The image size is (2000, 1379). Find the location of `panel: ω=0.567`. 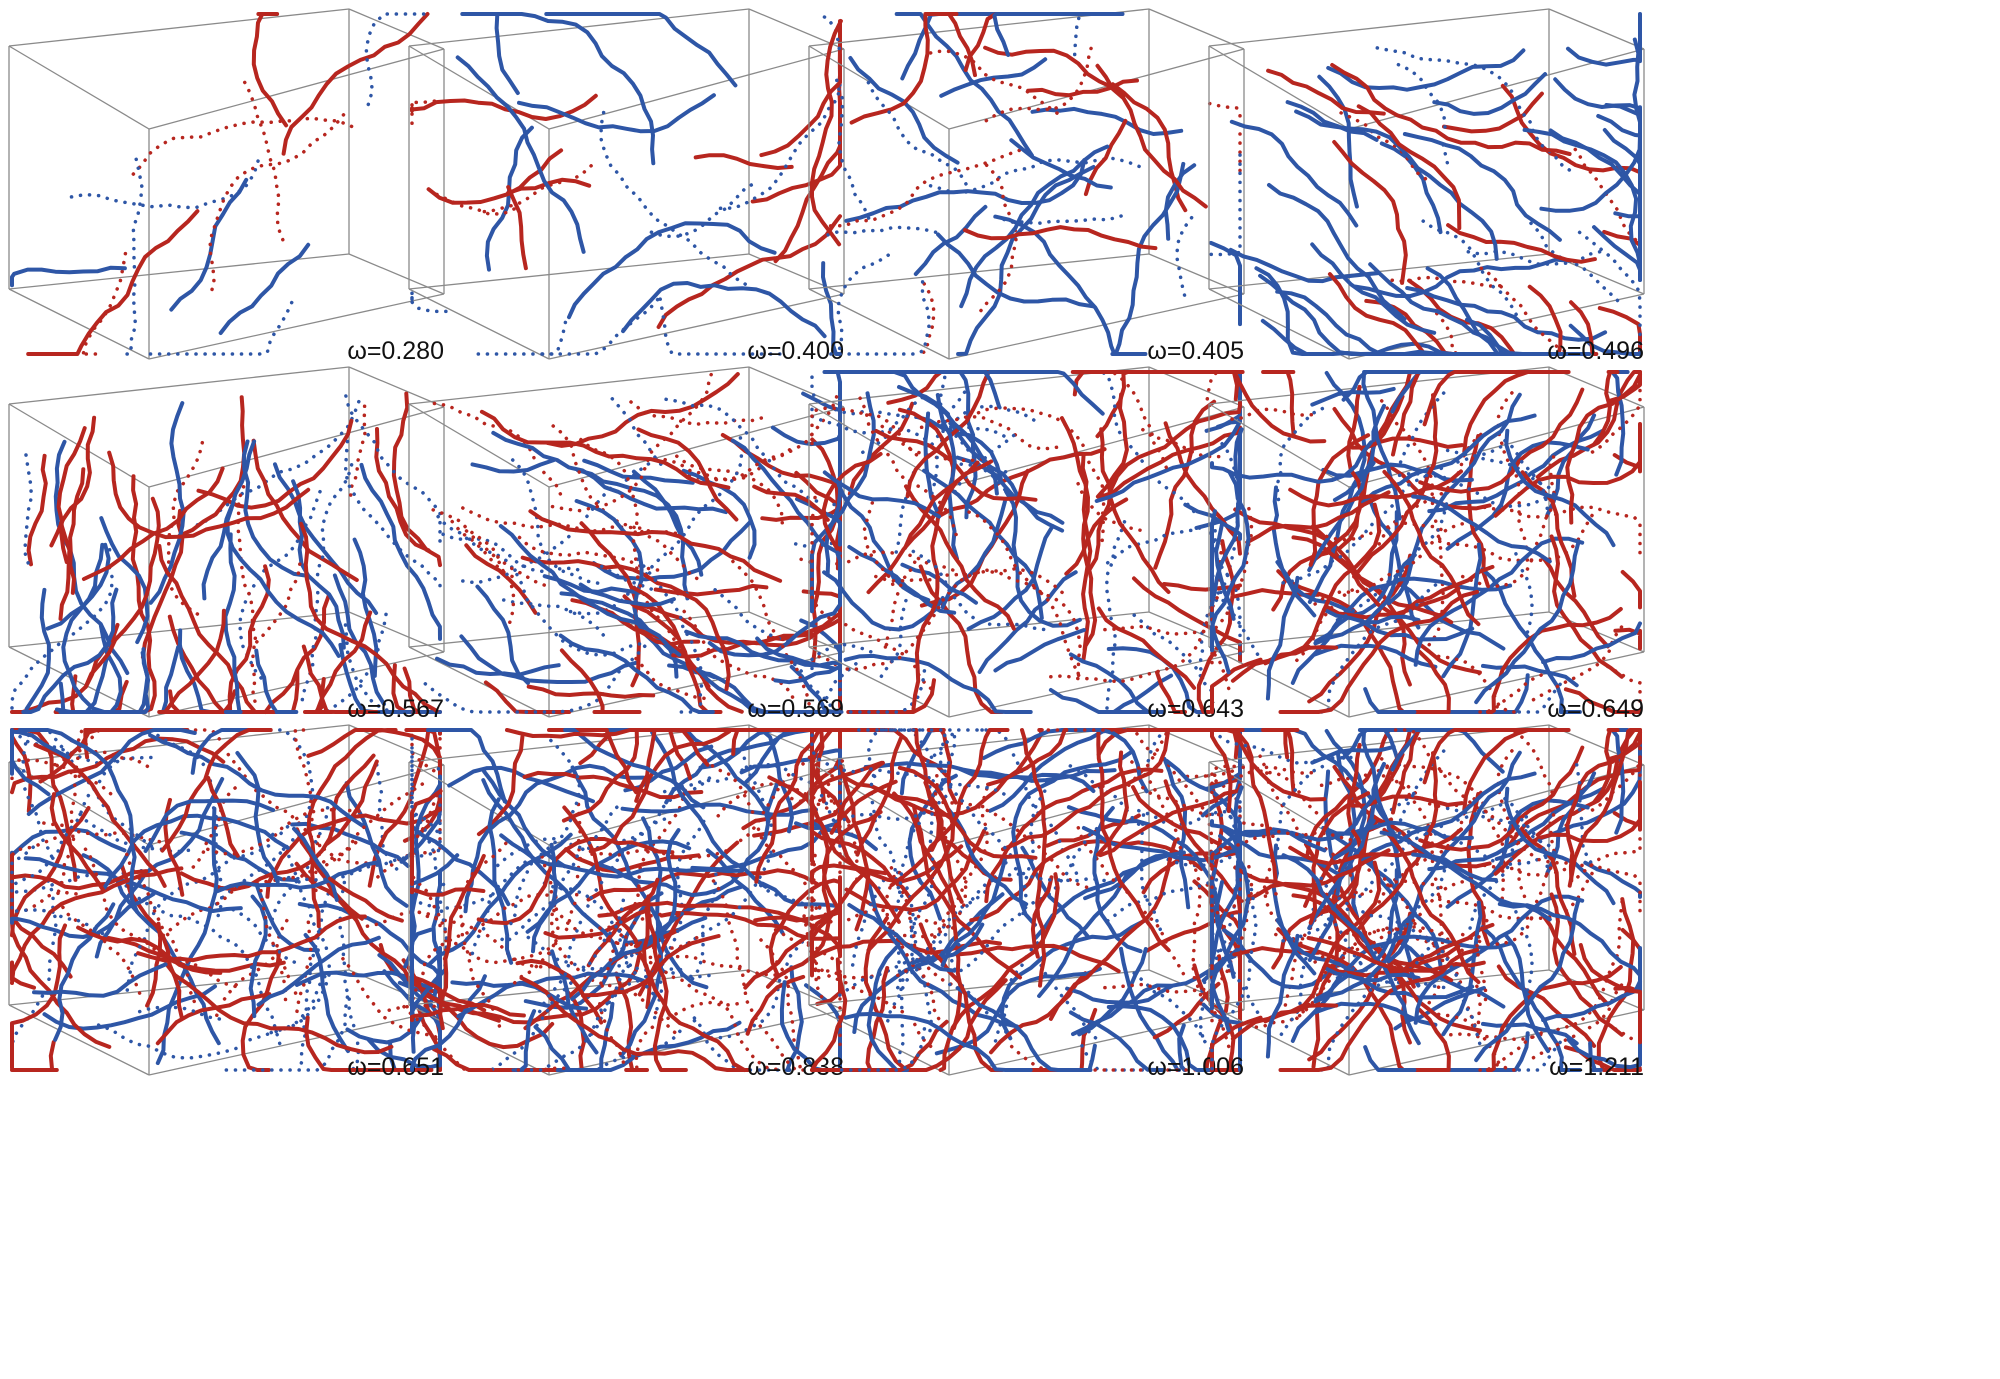

panel: ω=0.567 is located at coordinates (226, 544).